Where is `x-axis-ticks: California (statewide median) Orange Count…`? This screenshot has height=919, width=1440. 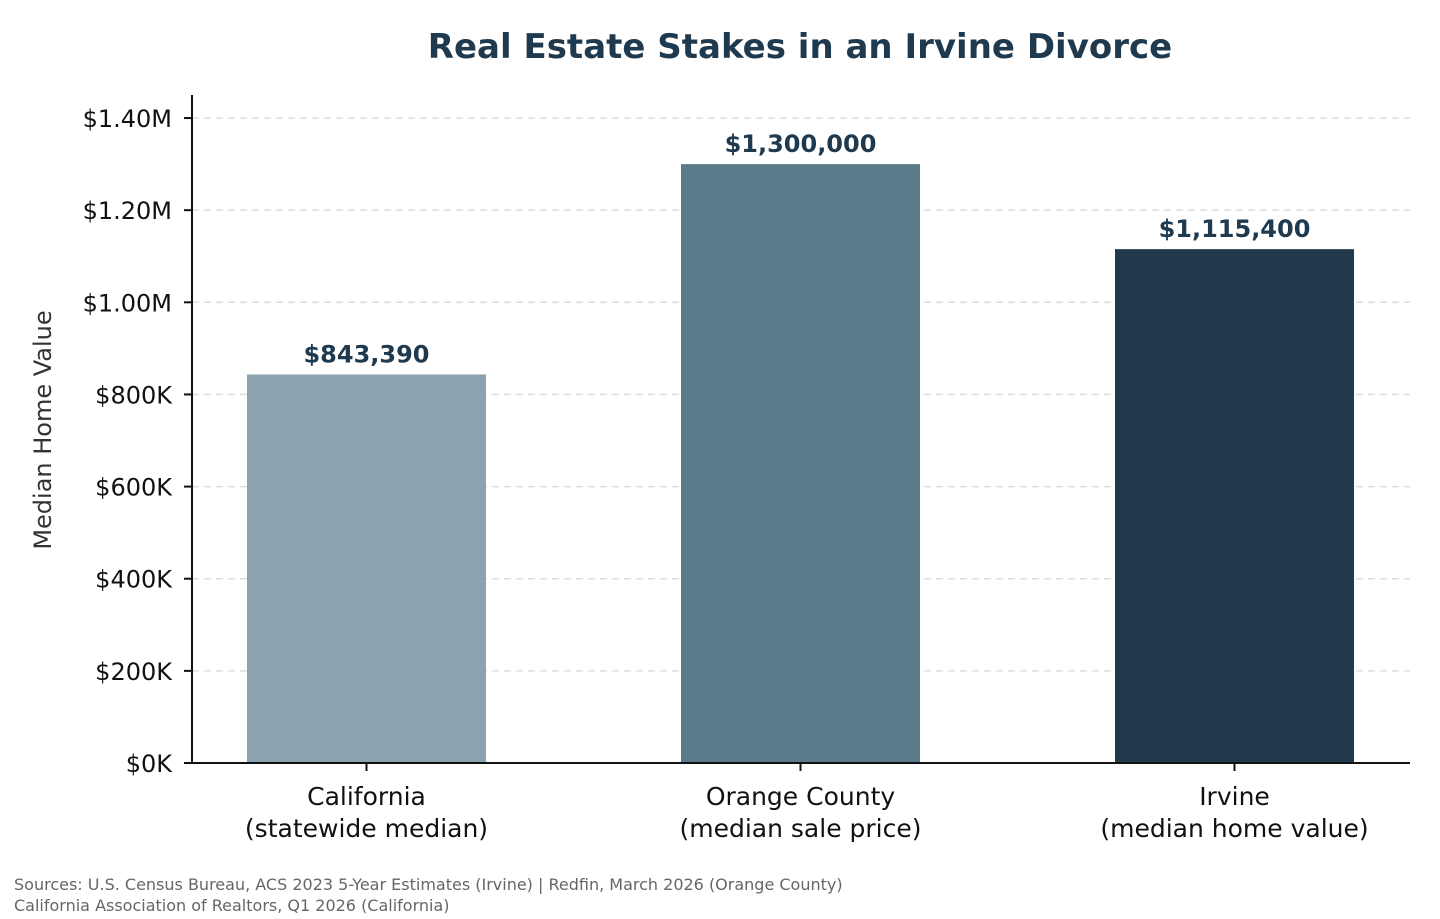
x-axis-ticks: California (statewide median) Orange Count… is located at coordinates (807, 803).